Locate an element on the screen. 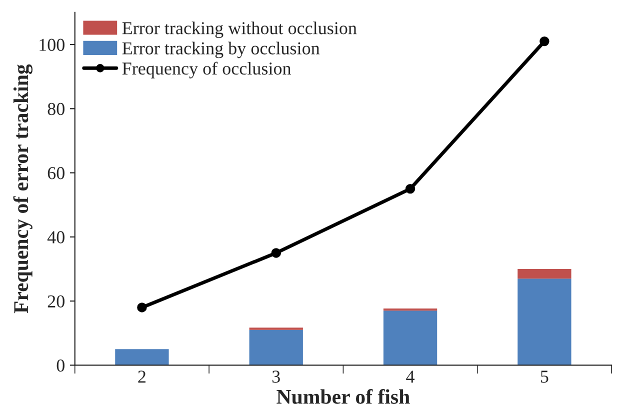 The image size is (624, 415). x-axis-title: Number of fish is located at coordinates (343, 396).